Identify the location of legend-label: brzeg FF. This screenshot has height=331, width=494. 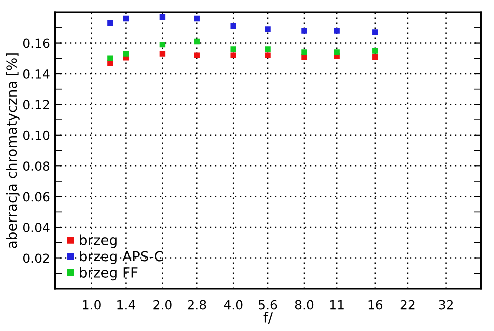
(109, 274).